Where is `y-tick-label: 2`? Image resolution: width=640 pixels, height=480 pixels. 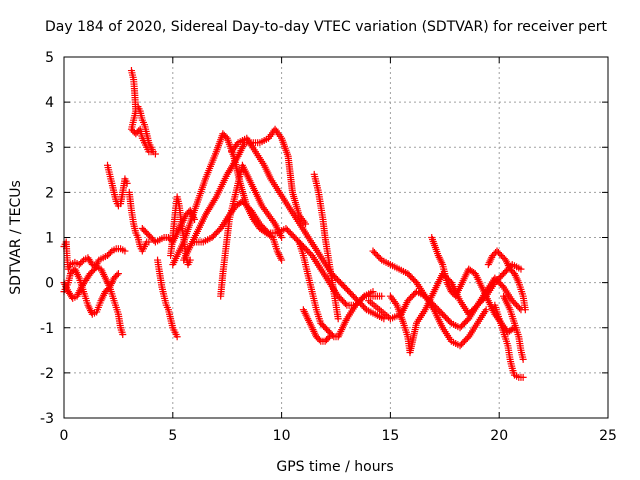 y-tick-label: 2 is located at coordinates (49, 193).